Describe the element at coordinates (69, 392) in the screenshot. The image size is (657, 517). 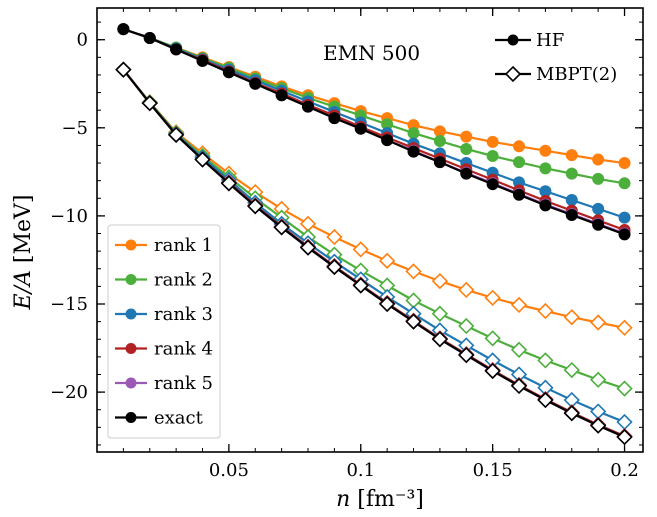
I see `y-tick-label: −20` at that location.